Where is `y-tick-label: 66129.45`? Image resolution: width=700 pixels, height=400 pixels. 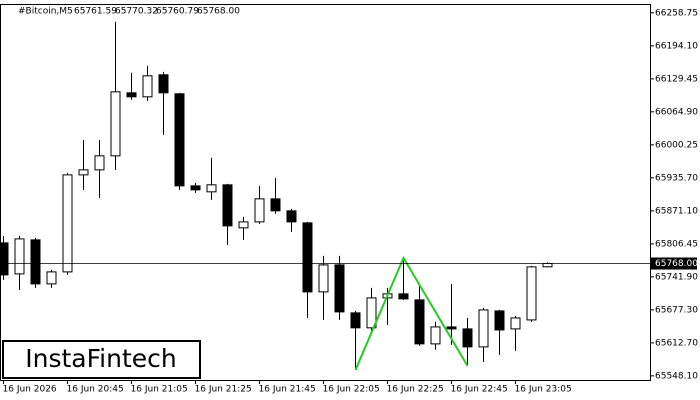
y-tick-label: 66129.45 is located at coordinates (676, 79).